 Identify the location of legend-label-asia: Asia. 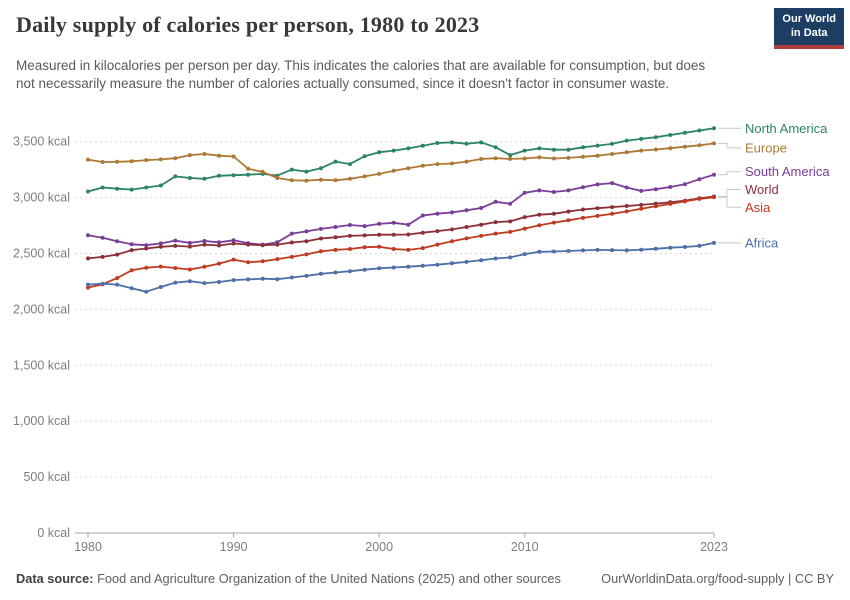
(758, 207).